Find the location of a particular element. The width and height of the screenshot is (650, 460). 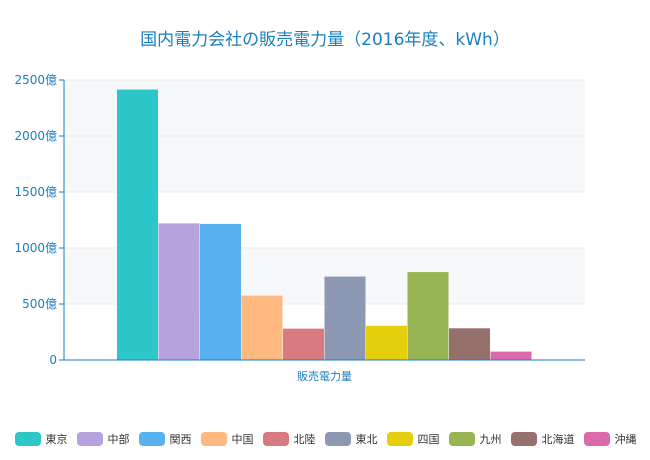

legend-label: 中国 is located at coordinates (242, 439).